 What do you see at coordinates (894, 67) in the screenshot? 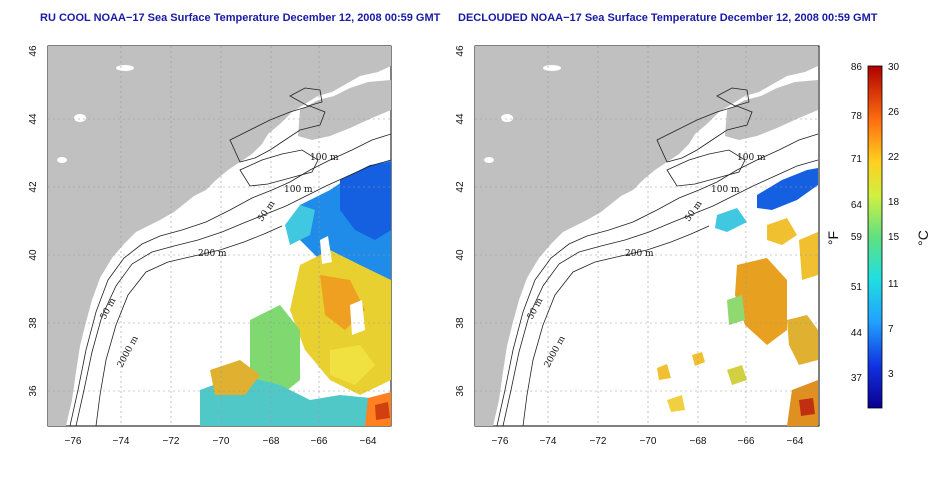
I see `colorbar-celsius-tick: 30` at bounding box center [894, 67].